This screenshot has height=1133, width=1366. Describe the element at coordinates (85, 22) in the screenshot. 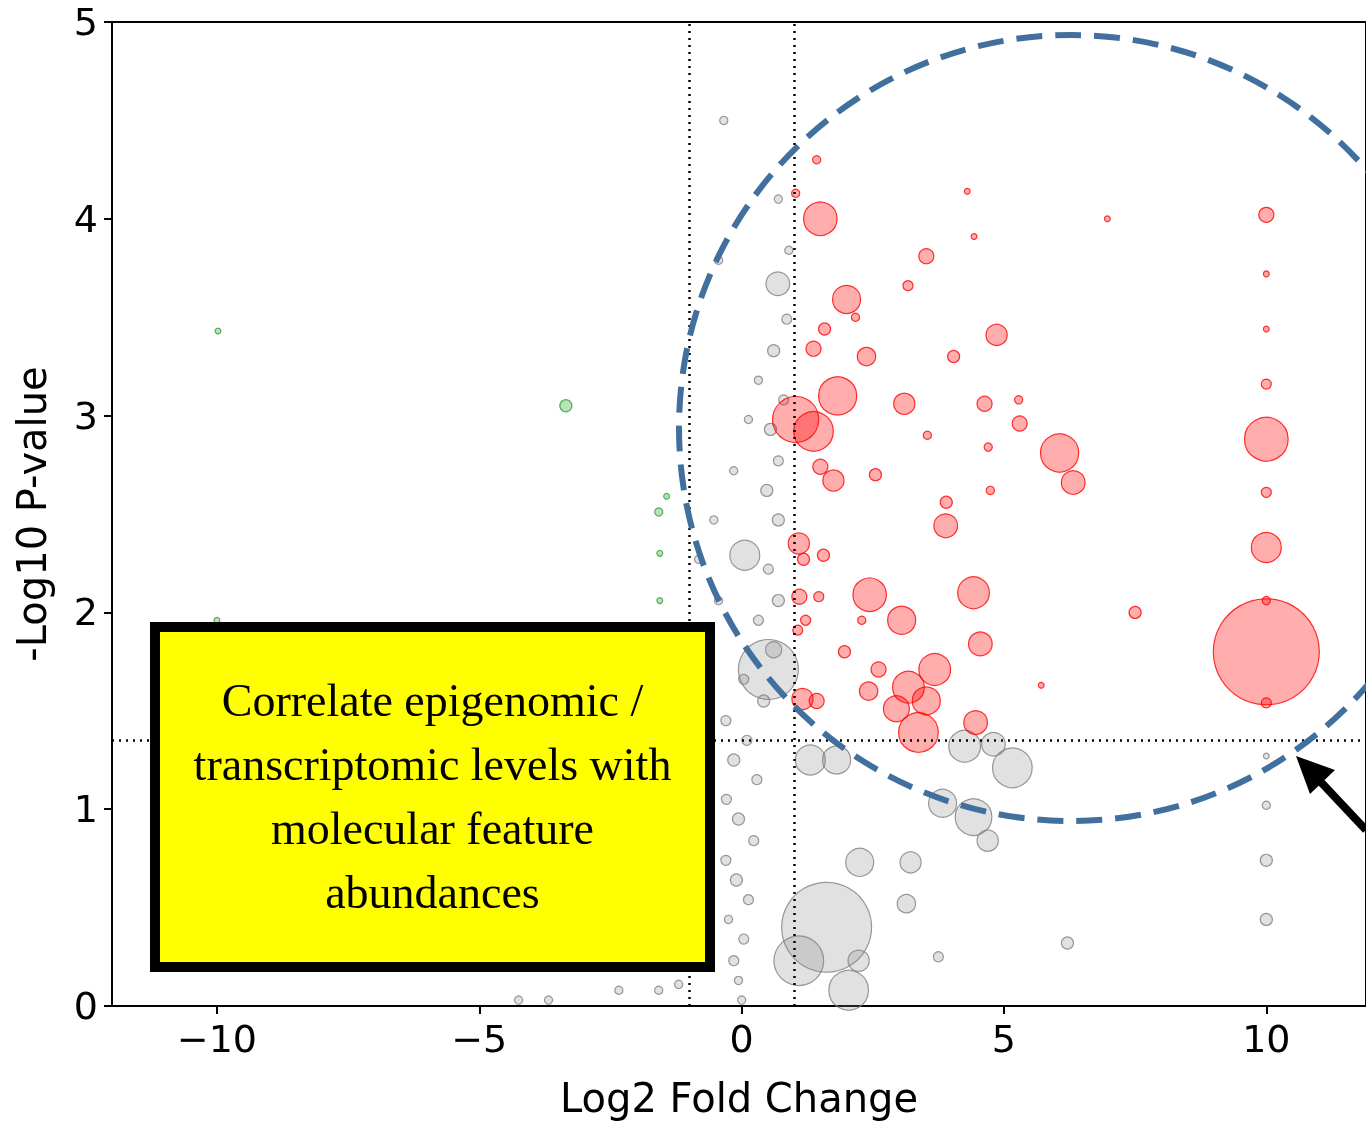

I see `y-tick-label: 5` at that location.